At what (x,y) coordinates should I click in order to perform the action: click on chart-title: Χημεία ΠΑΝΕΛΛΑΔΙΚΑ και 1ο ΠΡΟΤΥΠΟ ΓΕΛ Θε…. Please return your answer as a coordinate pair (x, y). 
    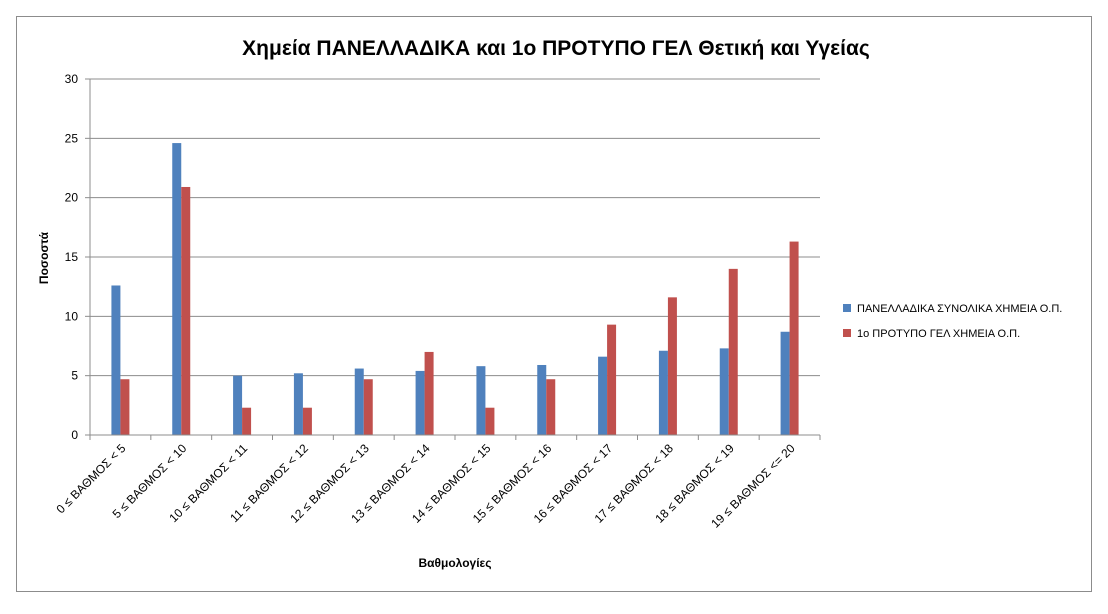
    Looking at the image, I should click on (556, 48).